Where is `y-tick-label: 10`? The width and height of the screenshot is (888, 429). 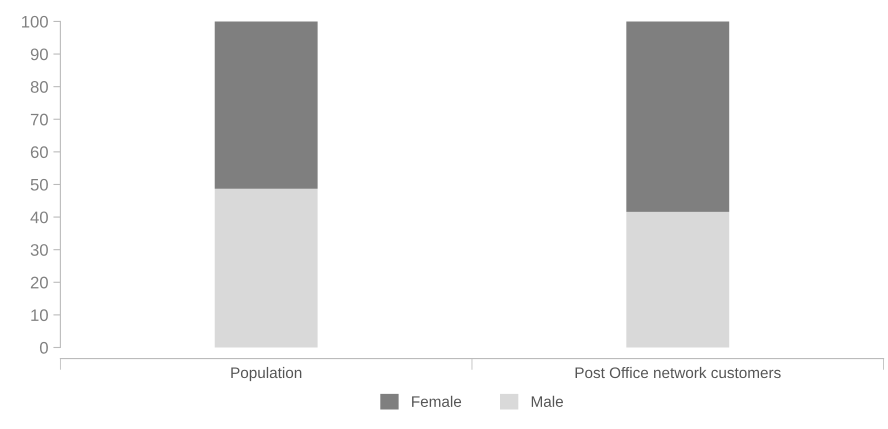 y-tick-label: 10 is located at coordinates (39, 315).